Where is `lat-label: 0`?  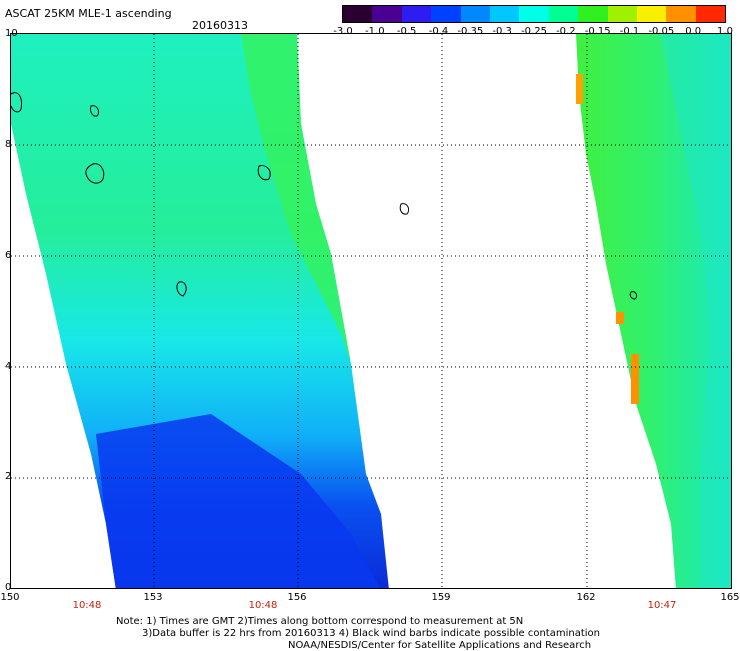
lat-label: 0 is located at coordinates (8, 587).